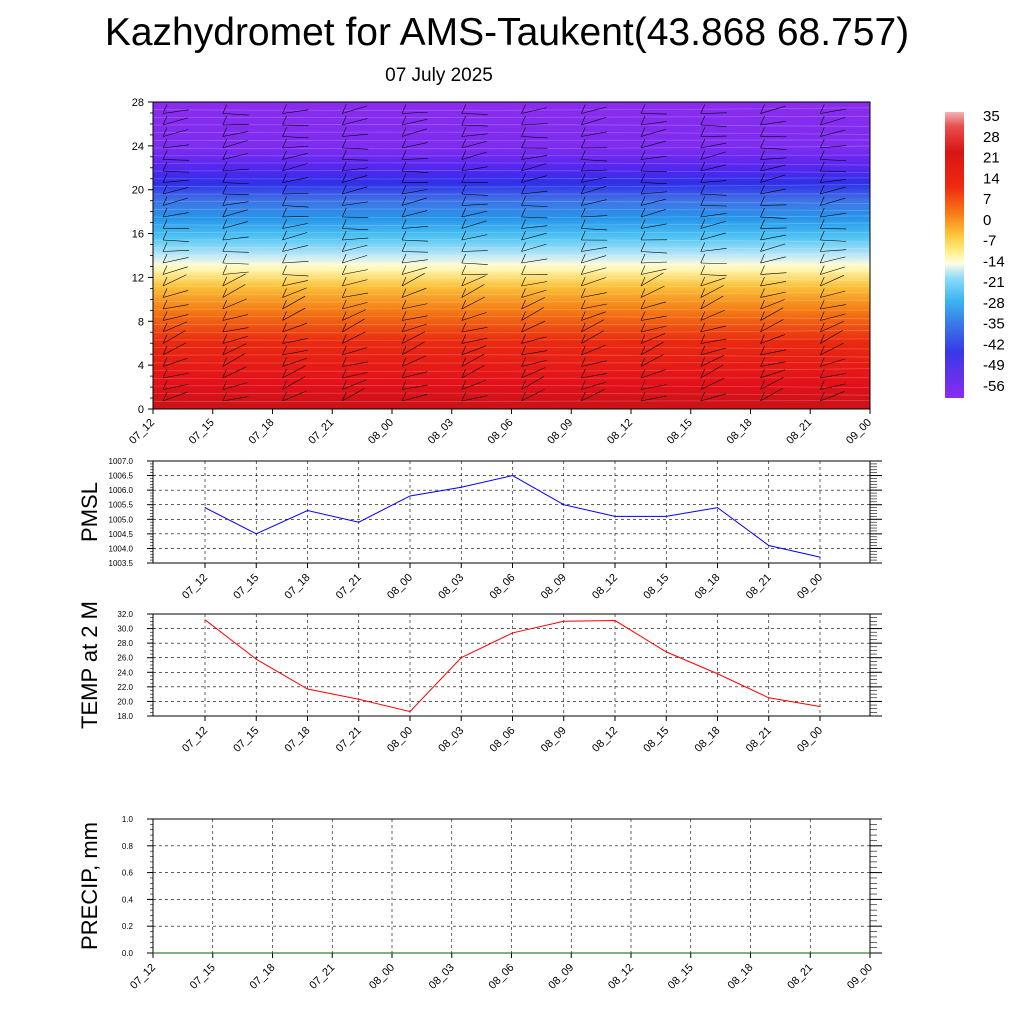 The height and width of the screenshot is (1024, 1024). What do you see at coordinates (441, 432) in the screenshot?
I see `heatmap-x-tick-label: 08_03` at bounding box center [441, 432].